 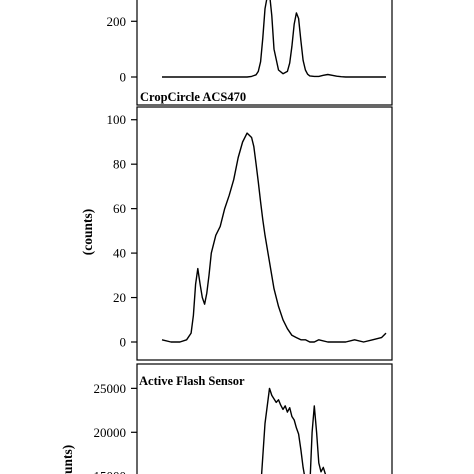 I want to click on y-tick-label: 20000, so click(x=110, y=432).